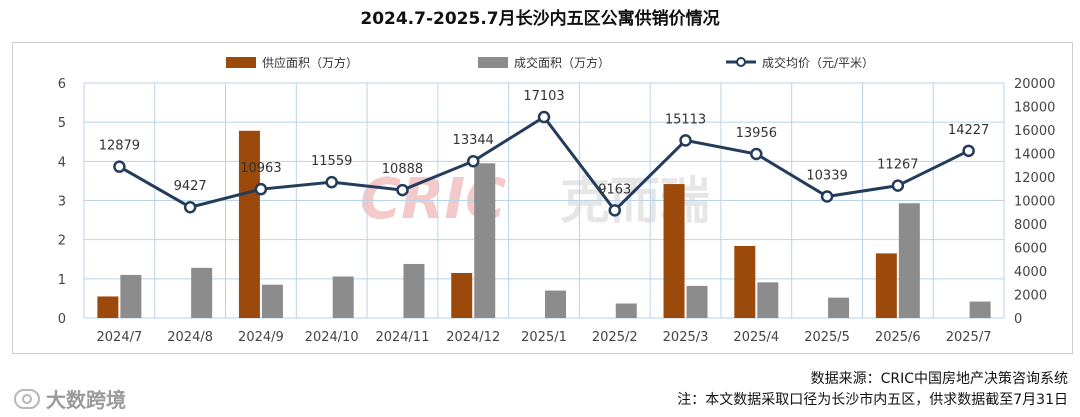 This screenshot has height=417, width=1080. Describe the element at coordinates (1034, 178) in the screenshot. I see `y-tick-right: 12000` at that location.